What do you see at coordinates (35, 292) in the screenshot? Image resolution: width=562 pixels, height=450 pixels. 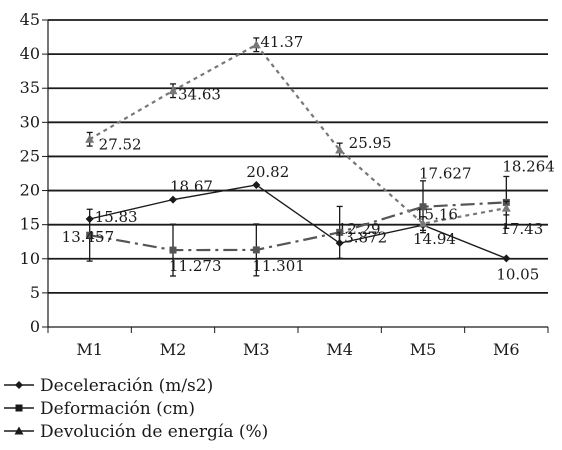 I see `y-tick-label: 5` at bounding box center [35, 292].